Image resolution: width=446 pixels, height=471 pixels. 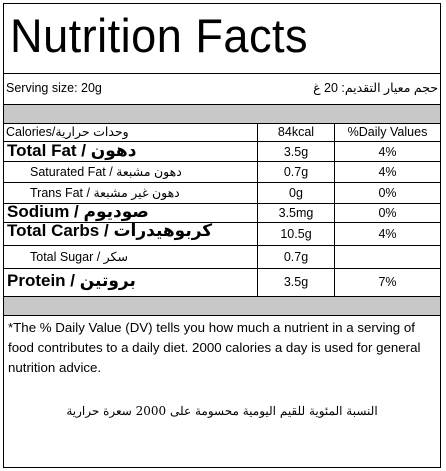 I want to click on nutrient-name: Total Carbs / كربوهيدرات, so click(x=110, y=230).